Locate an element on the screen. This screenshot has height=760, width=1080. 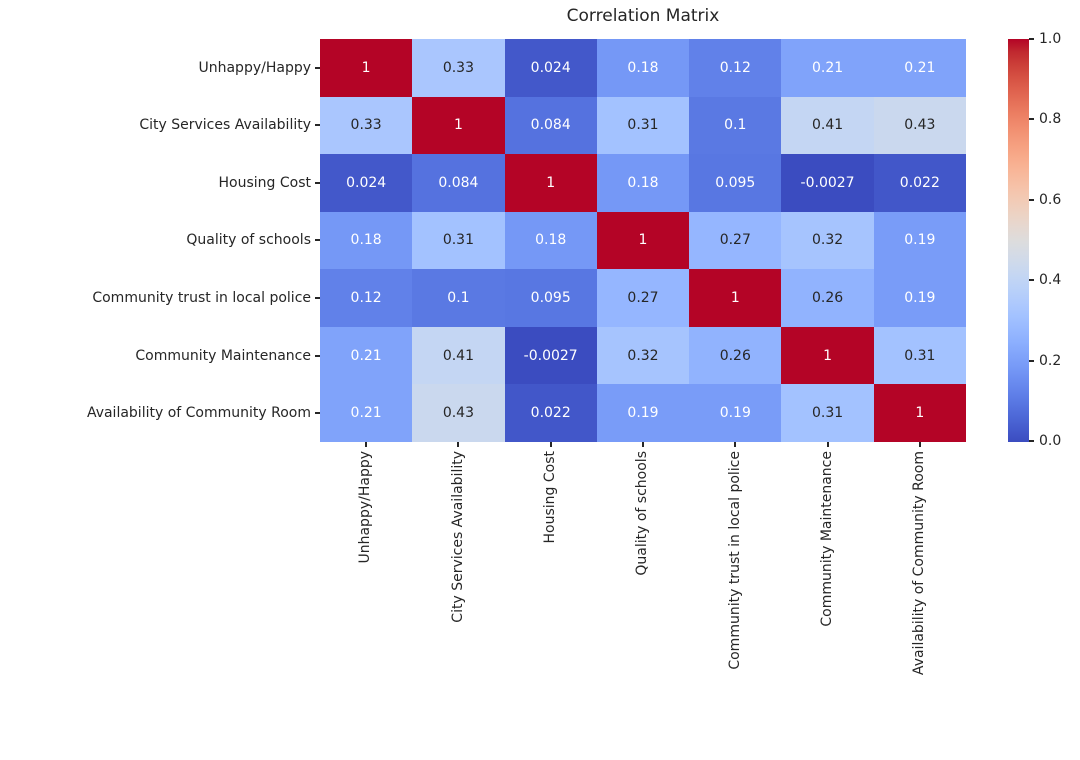
colorbar-tick-label: 0.2 is located at coordinates (1050, 360).